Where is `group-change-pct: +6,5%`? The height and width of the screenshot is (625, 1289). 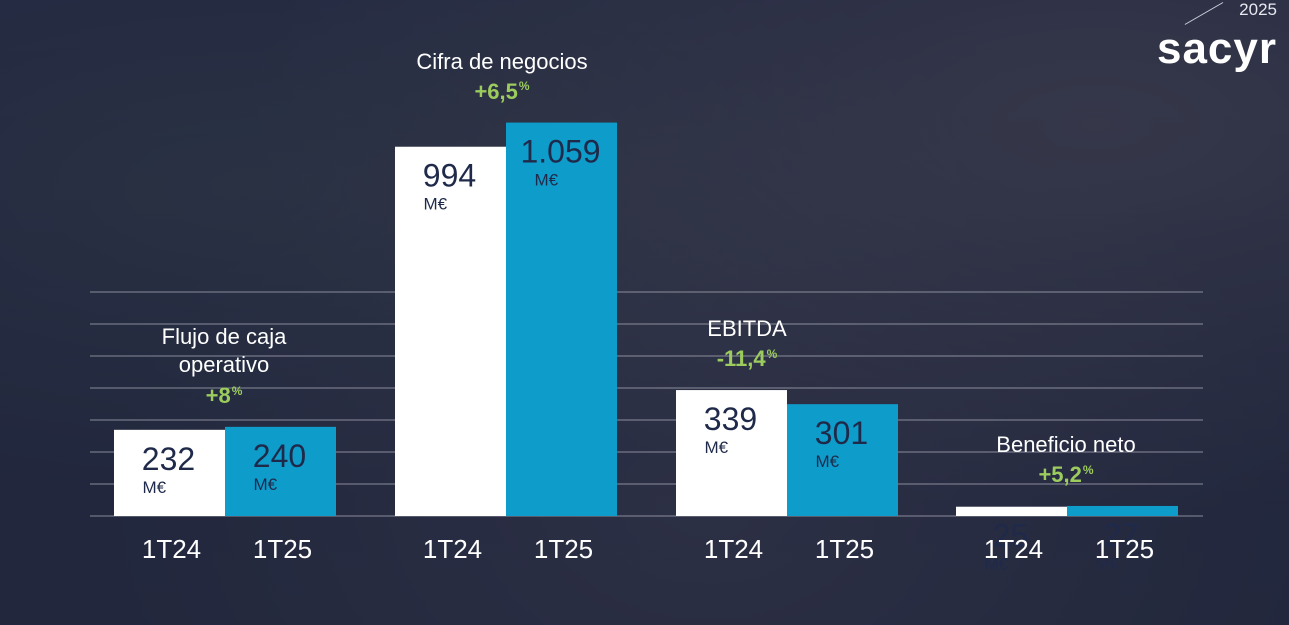 group-change-pct: +6,5% is located at coordinates (501, 92).